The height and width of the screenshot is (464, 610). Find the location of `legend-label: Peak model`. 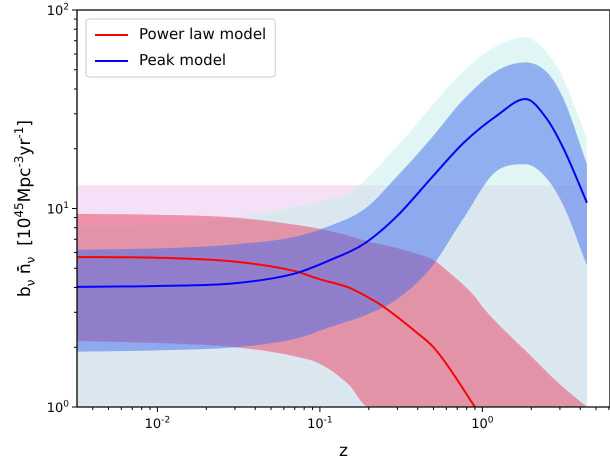

legend-label: Peak model is located at coordinates (182, 59).